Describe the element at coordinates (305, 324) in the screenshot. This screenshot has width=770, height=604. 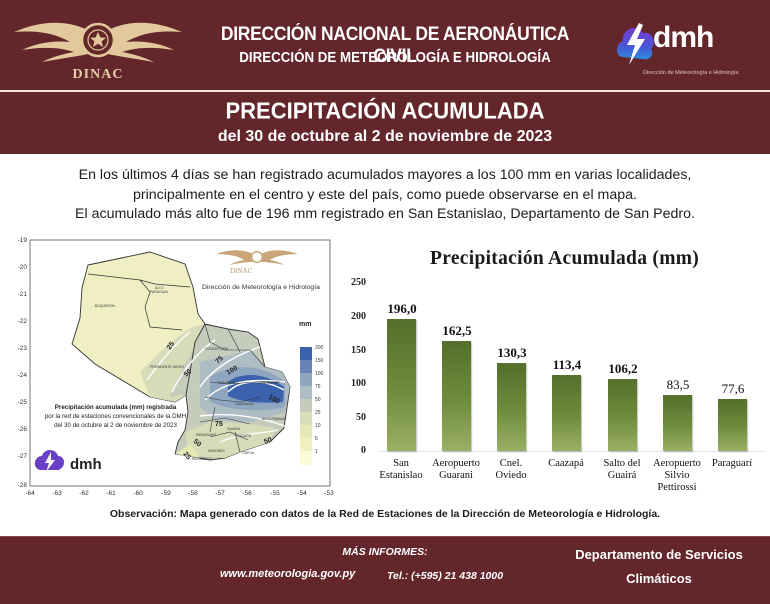
I see `map-legend-unit: mm` at that location.